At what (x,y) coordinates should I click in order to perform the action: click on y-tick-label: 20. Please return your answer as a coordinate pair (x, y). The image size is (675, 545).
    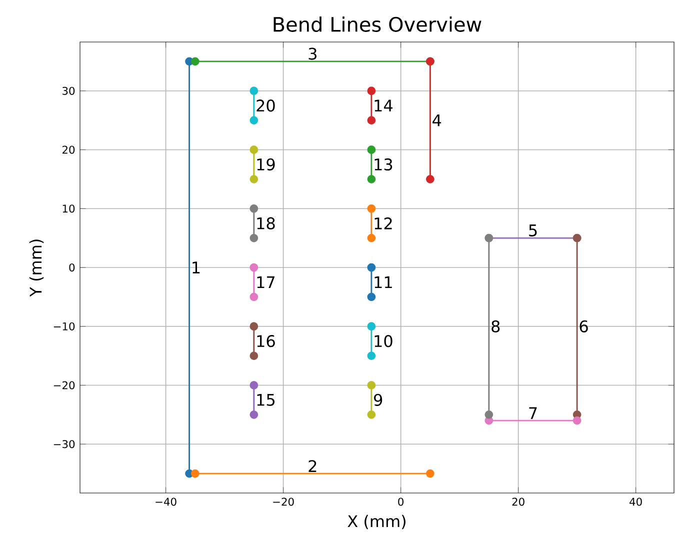
    Looking at the image, I should click on (68, 150).